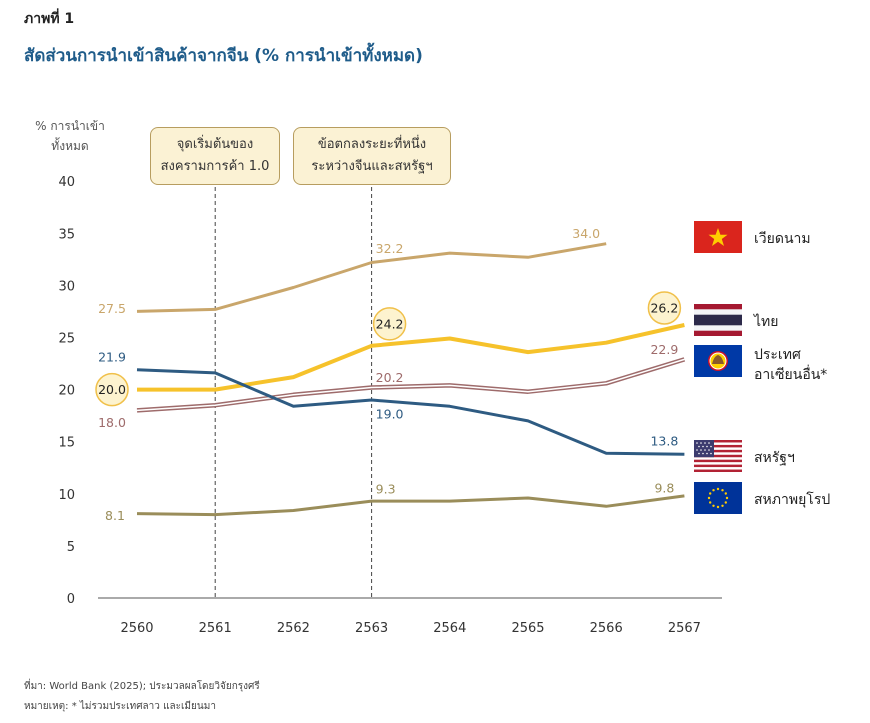 This screenshot has width=870, height=723. I want to click on y-axis-label-line2: ทั้งหมด, so click(70, 146).